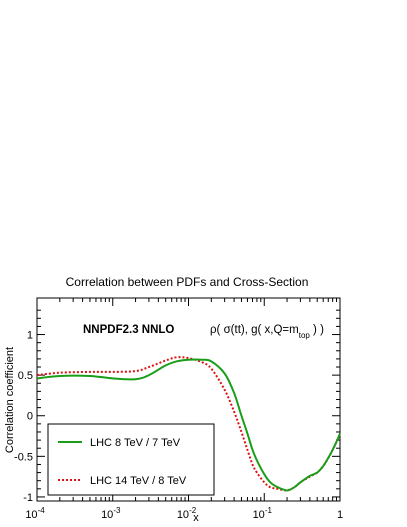 This screenshot has height=527, width=407. I want to click on legend-label-8-7: LHC 8 TeV / 7 TeV, so click(135, 443).